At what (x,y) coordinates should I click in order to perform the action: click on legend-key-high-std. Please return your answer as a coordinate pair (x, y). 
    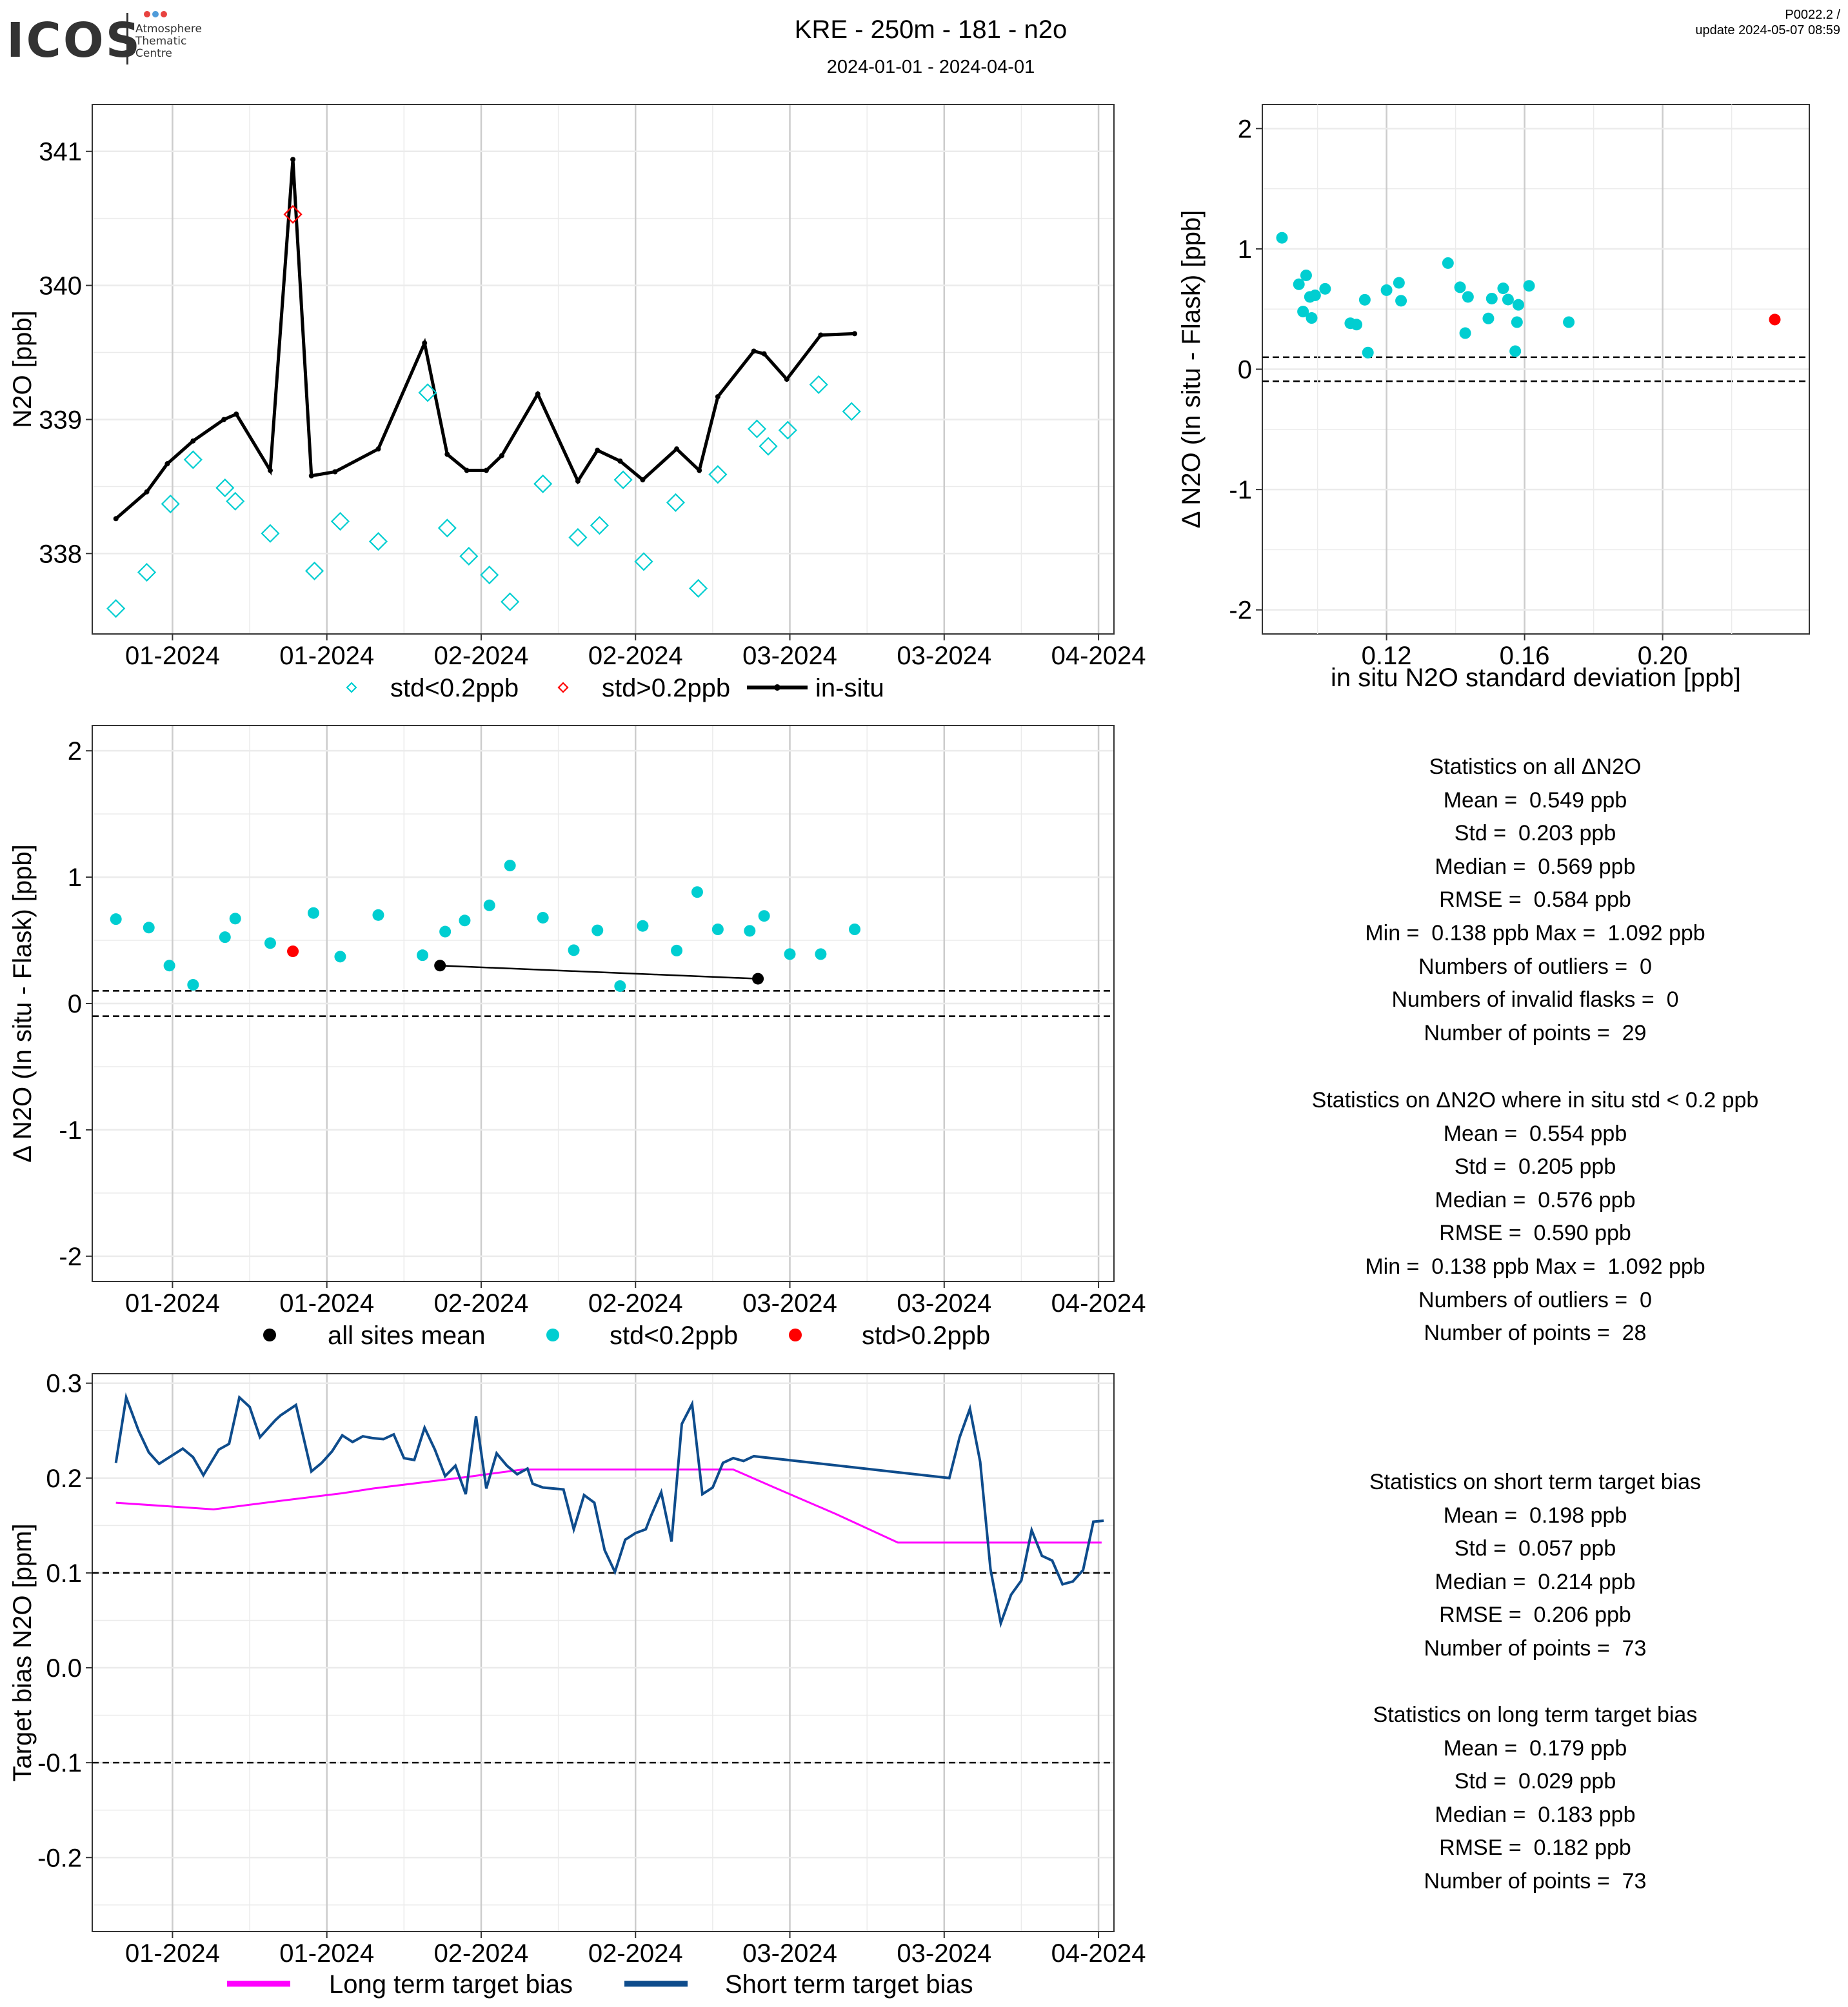
    Looking at the image, I should click on (563, 687).